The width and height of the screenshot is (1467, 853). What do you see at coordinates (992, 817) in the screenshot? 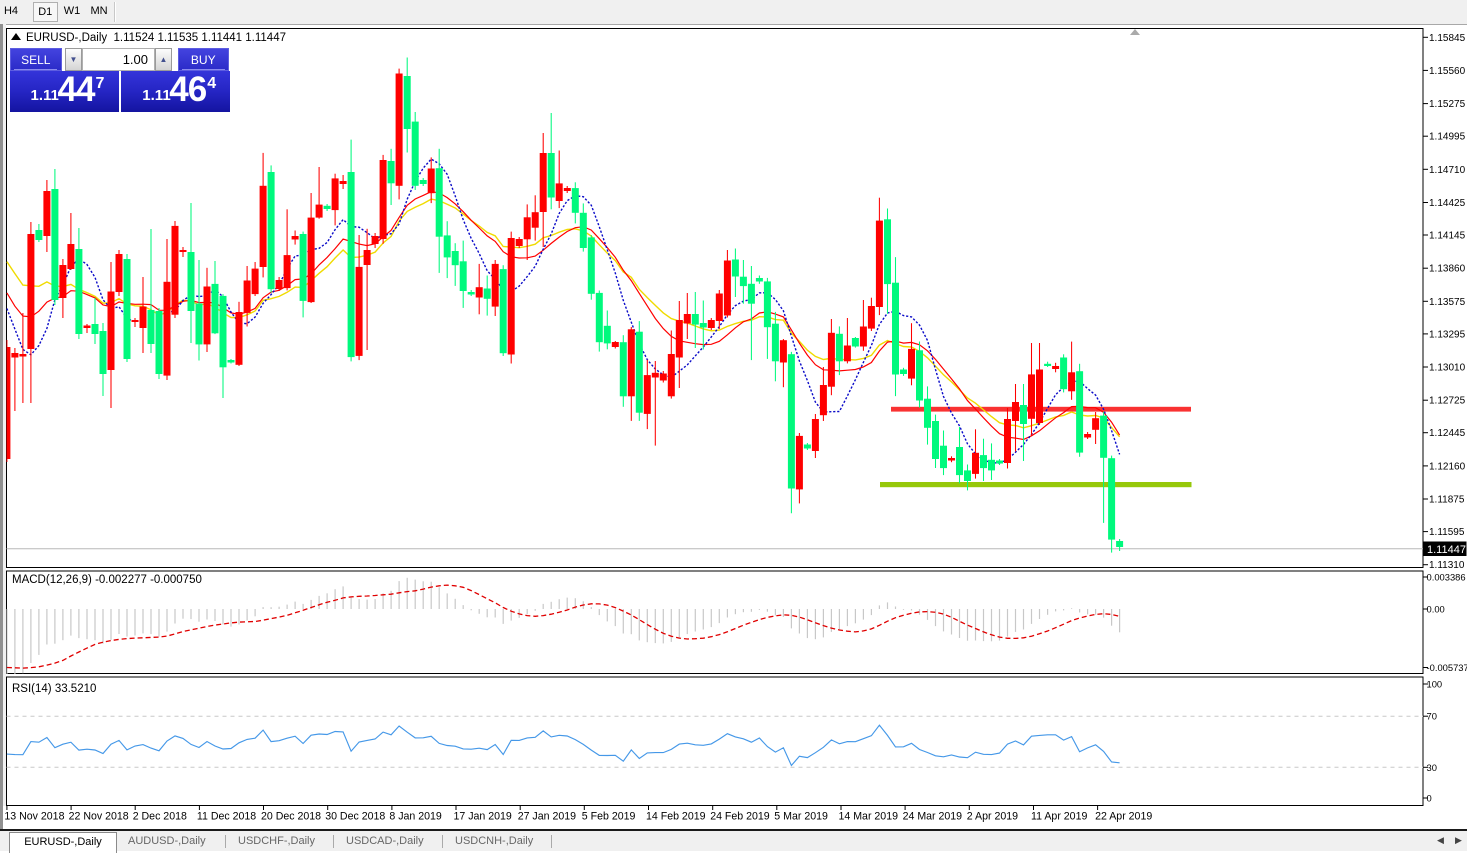
I see `svg-text: 2 Apr 2019` at bounding box center [992, 817].